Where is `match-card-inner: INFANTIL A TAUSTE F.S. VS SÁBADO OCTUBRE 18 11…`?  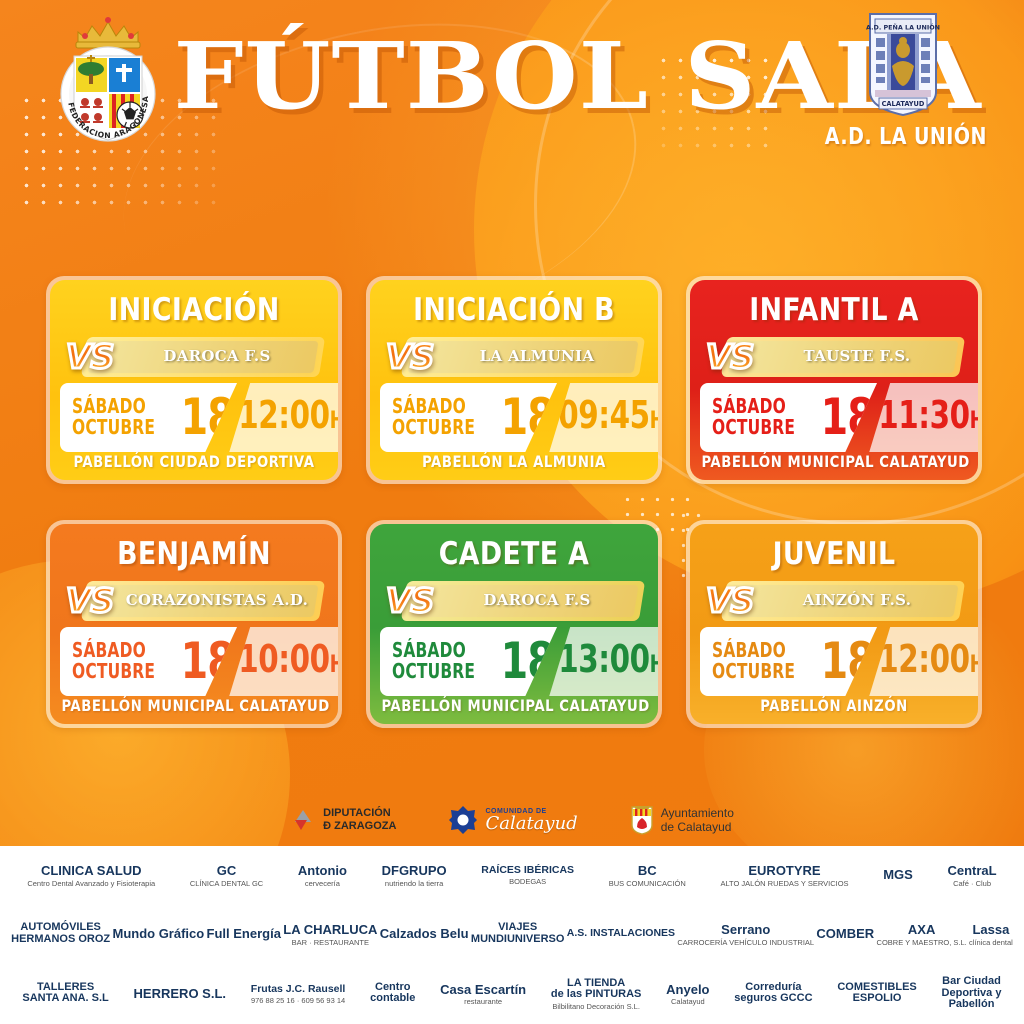
match-card-inner: INFANTIL A TAUSTE F.S. VS SÁBADO OCTUBRE 18 11… is located at coordinates (834, 380).